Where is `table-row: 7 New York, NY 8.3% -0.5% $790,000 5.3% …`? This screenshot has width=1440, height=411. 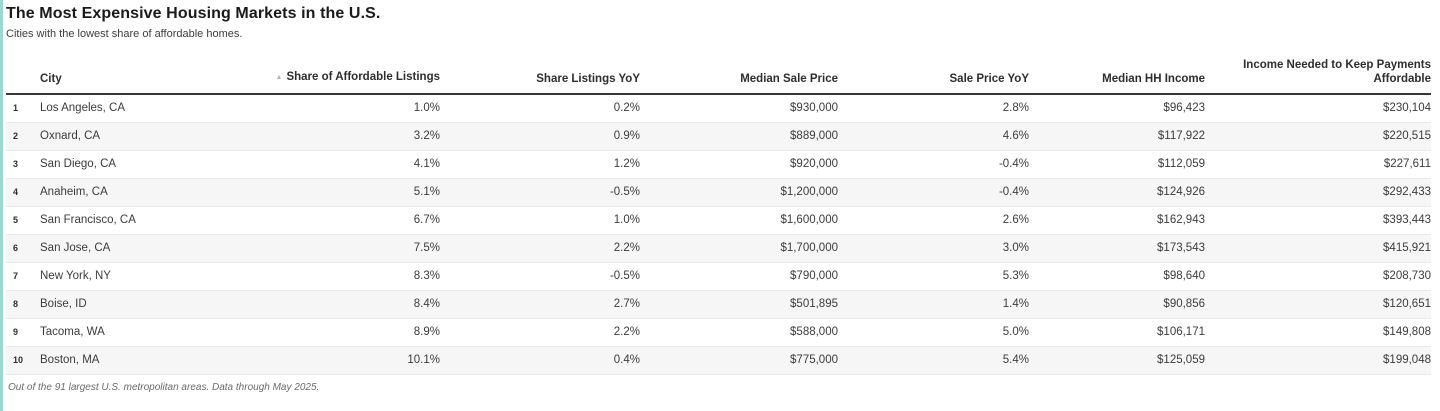
table-row: 7 New York, NY 8.3% -0.5% $790,000 5.3% … is located at coordinates (718, 276).